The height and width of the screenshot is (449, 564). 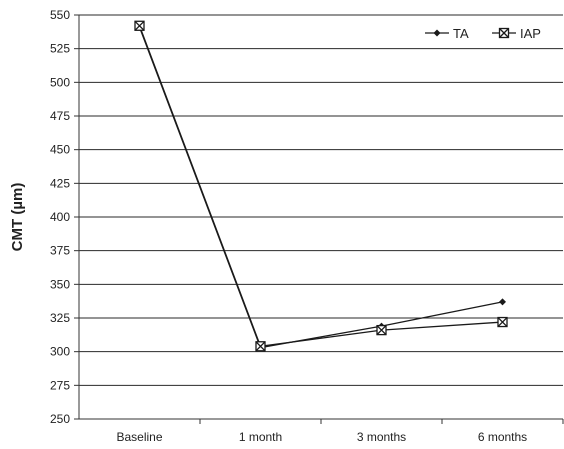 I want to click on y-tick-label: 325, so click(x=60, y=318).